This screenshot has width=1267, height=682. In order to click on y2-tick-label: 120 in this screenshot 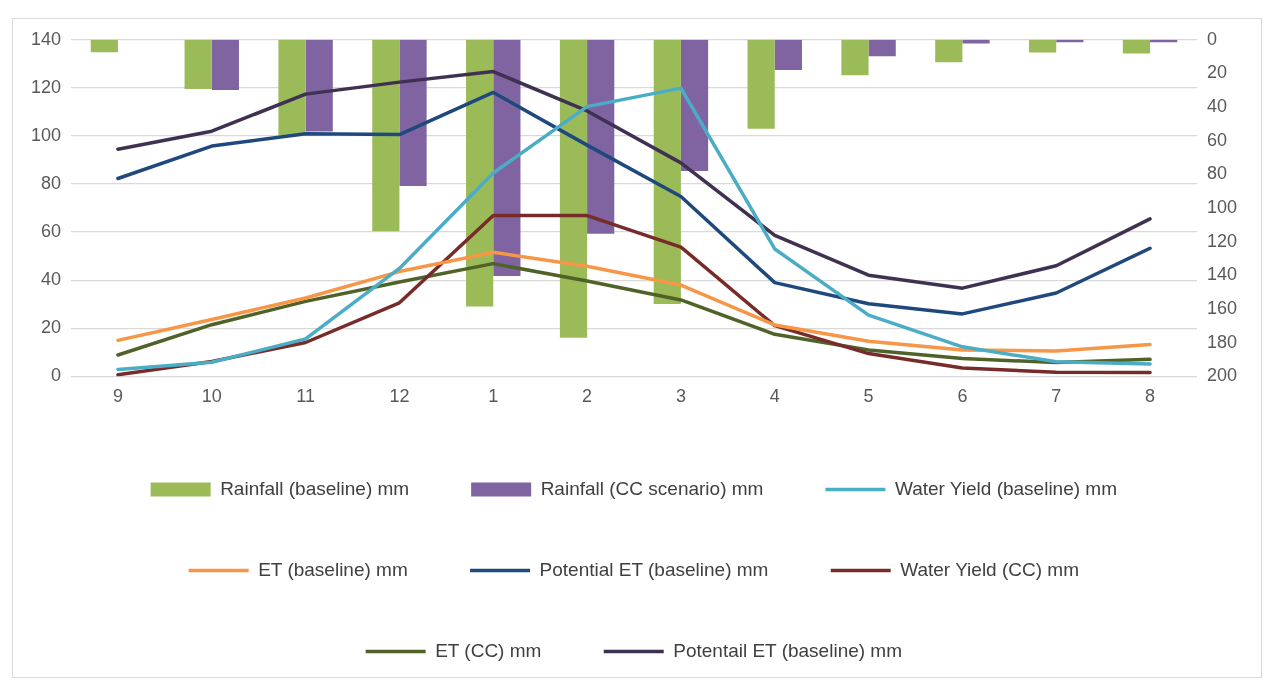, I will do `click(1222, 240)`.